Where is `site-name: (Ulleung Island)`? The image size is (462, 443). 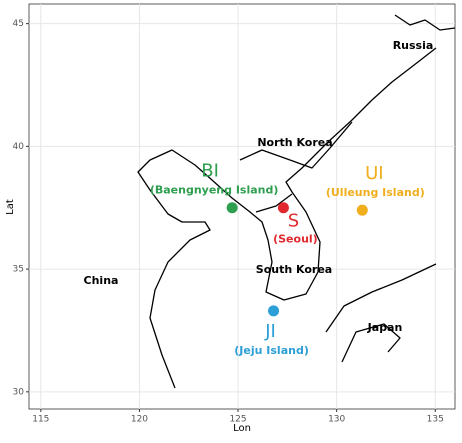 site-name: (Ulleung Island) is located at coordinates (375, 192).